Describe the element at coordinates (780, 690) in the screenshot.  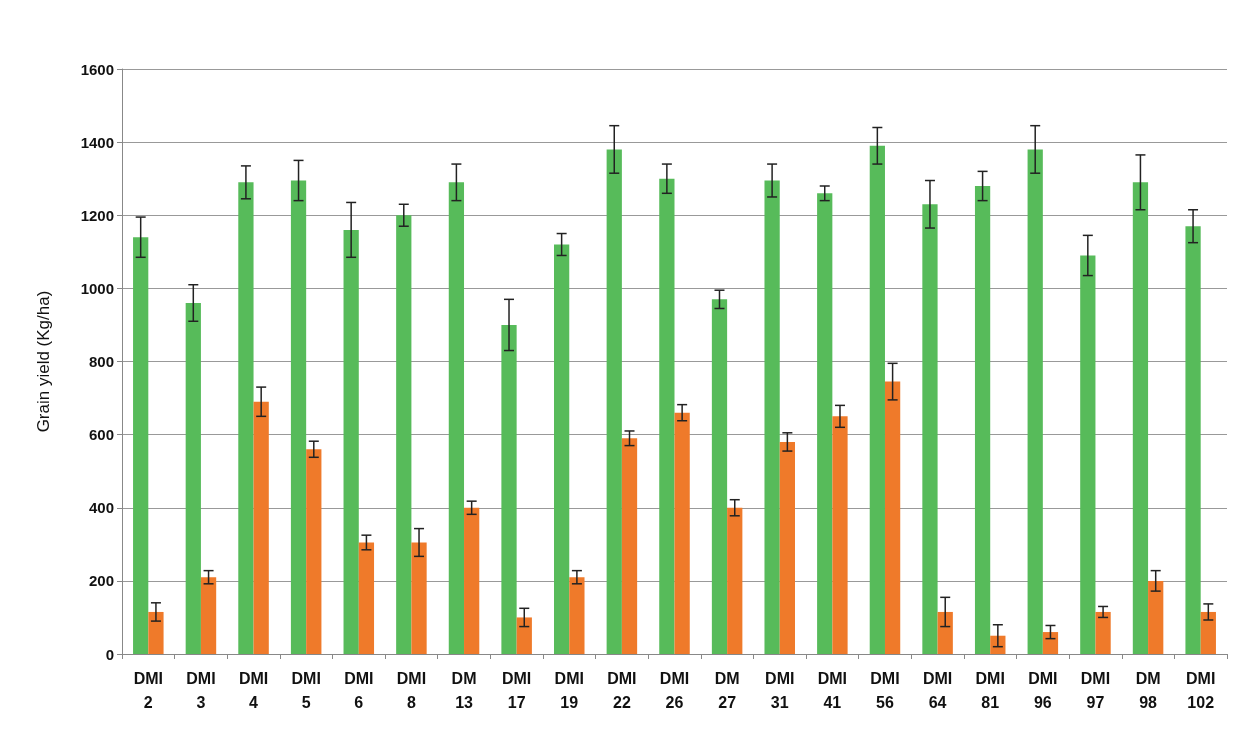
I see `x-tick-label: DMI 31` at that location.